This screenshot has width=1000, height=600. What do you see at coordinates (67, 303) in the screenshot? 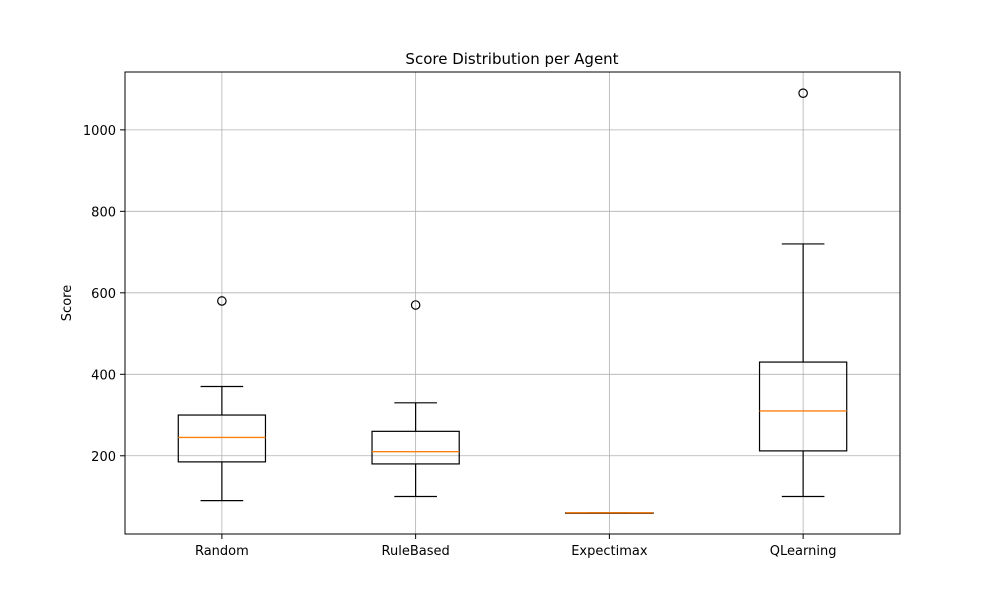
I see `y-axis-label: Score` at bounding box center [67, 303].